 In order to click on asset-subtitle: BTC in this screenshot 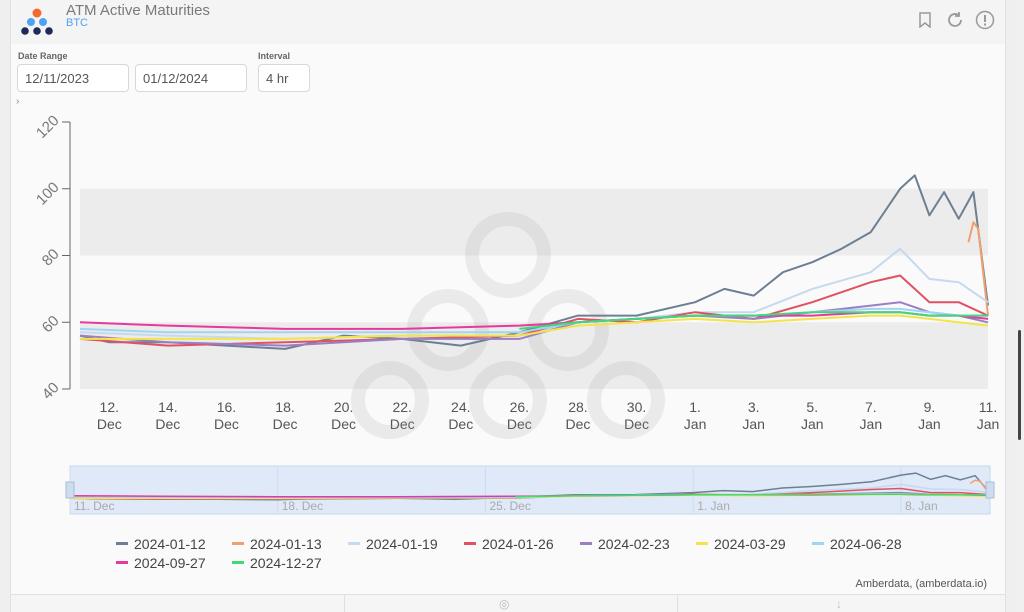, I will do `click(77, 23)`.